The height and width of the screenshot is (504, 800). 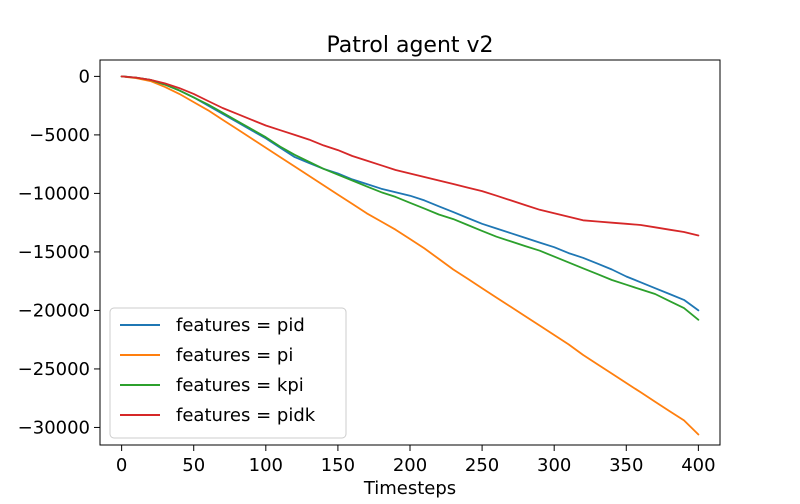 What do you see at coordinates (54, 369) in the screenshot?
I see `y-tick-label: −25000` at bounding box center [54, 369].